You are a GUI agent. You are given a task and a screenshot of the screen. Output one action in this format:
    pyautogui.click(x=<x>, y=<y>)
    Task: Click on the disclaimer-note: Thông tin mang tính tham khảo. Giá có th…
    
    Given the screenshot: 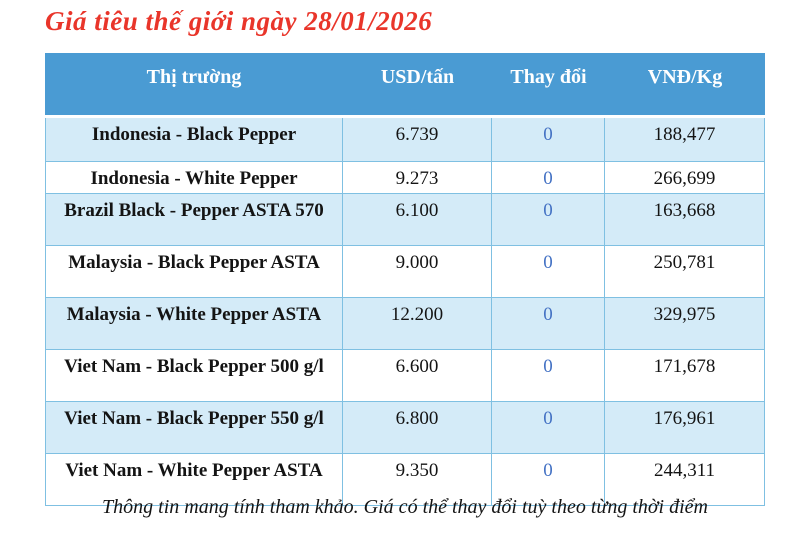 What is the action you would take?
    pyautogui.click(x=405, y=507)
    